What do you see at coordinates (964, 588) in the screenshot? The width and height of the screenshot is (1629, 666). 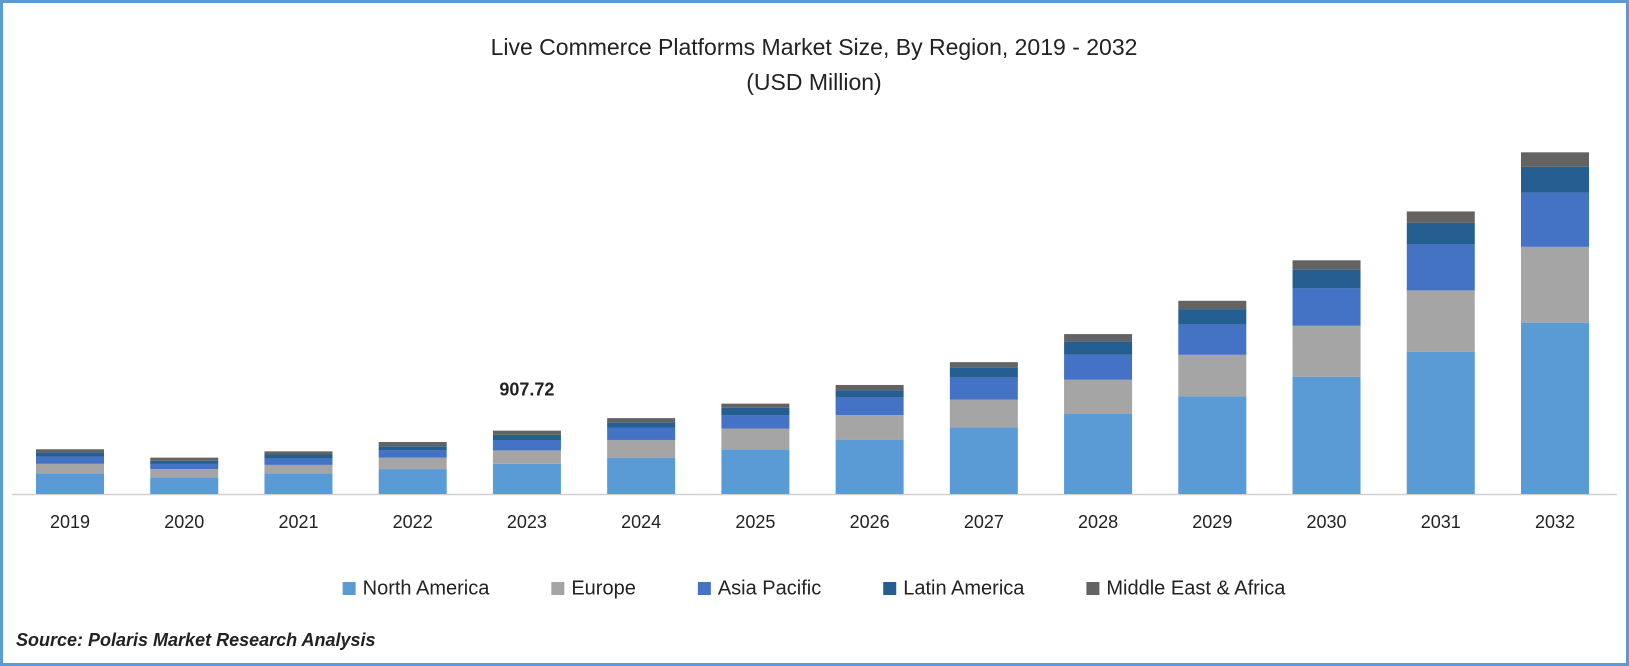 I see `legend-label: Latin America` at bounding box center [964, 588].